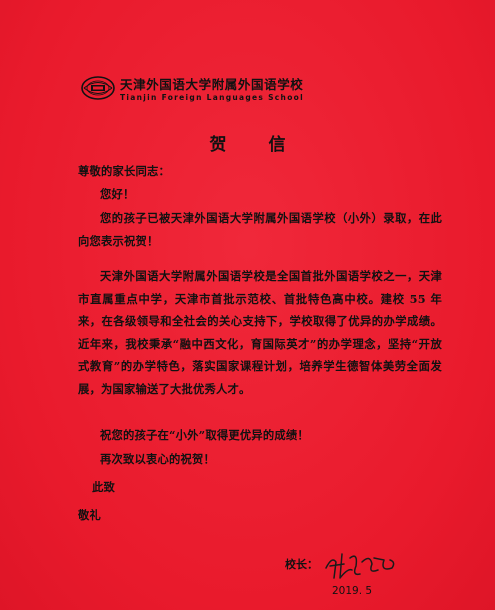 This screenshot has width=495, height=610. I want to click on wish-line-1: 祝您的孩子在“小外”取得更优异的成绩！, so click(204, 435).